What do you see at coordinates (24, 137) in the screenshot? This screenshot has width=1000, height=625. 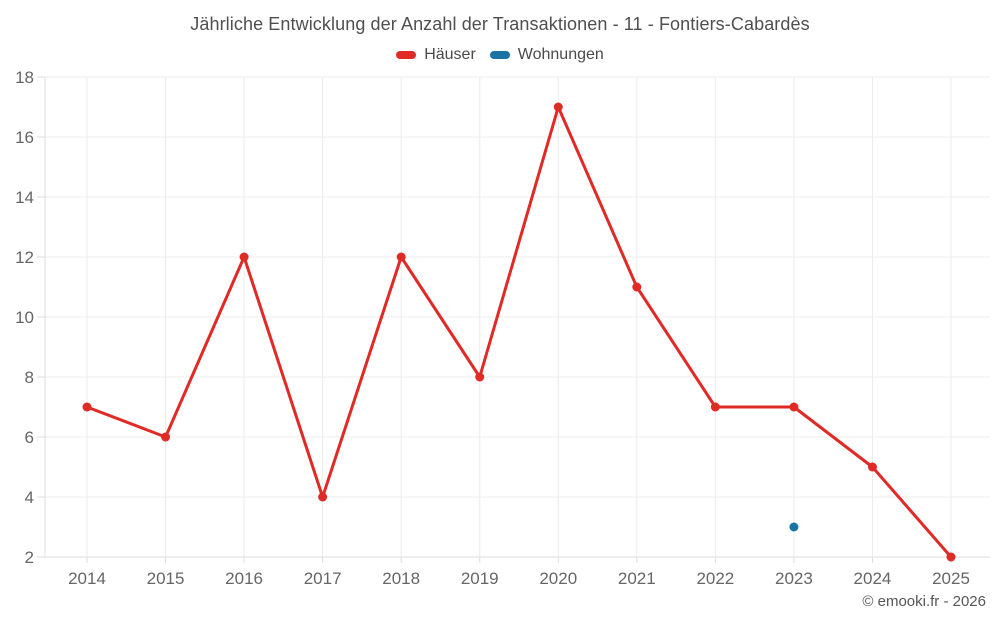 I see `y-axis-label: 16` at bounding box center [24, 137].